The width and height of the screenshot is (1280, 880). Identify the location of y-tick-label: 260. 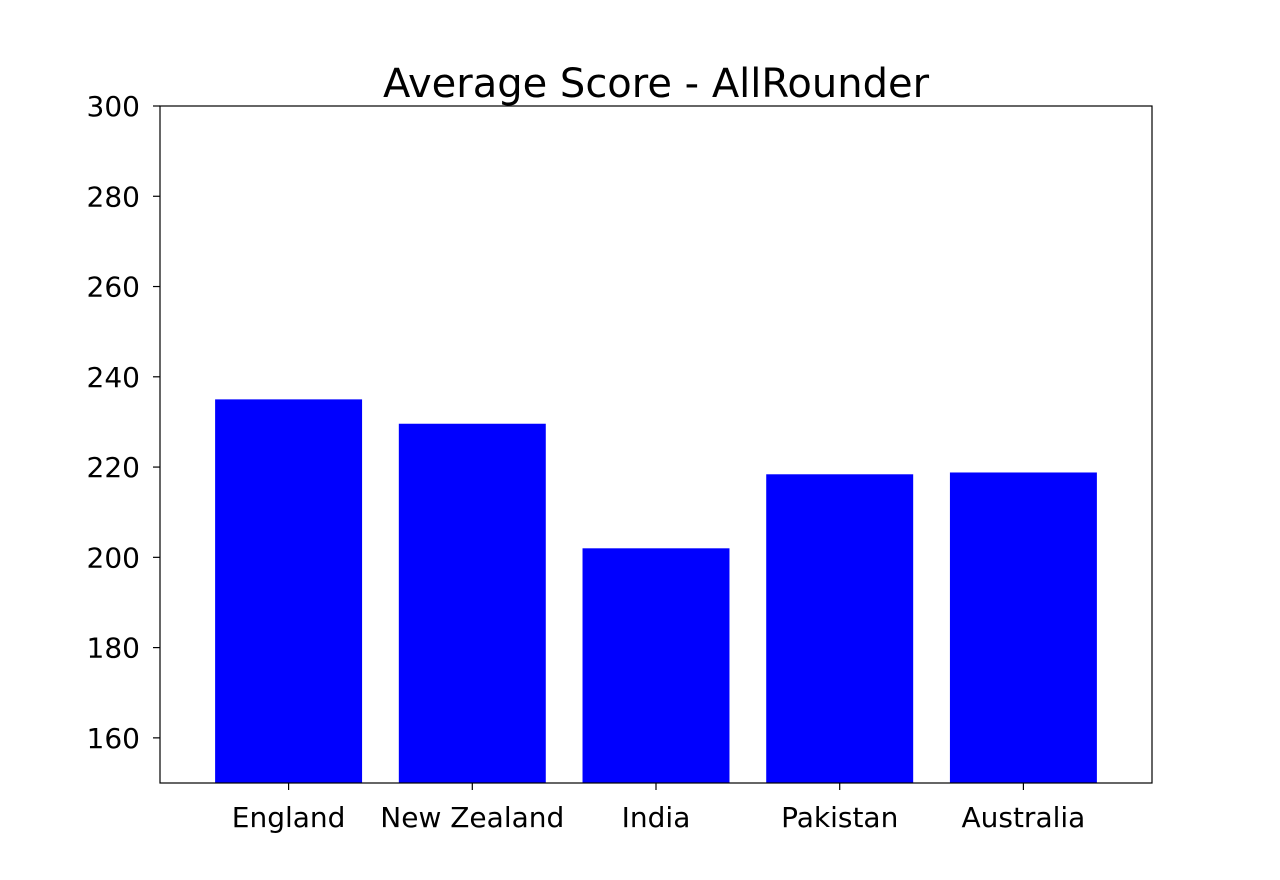
(113, 287).